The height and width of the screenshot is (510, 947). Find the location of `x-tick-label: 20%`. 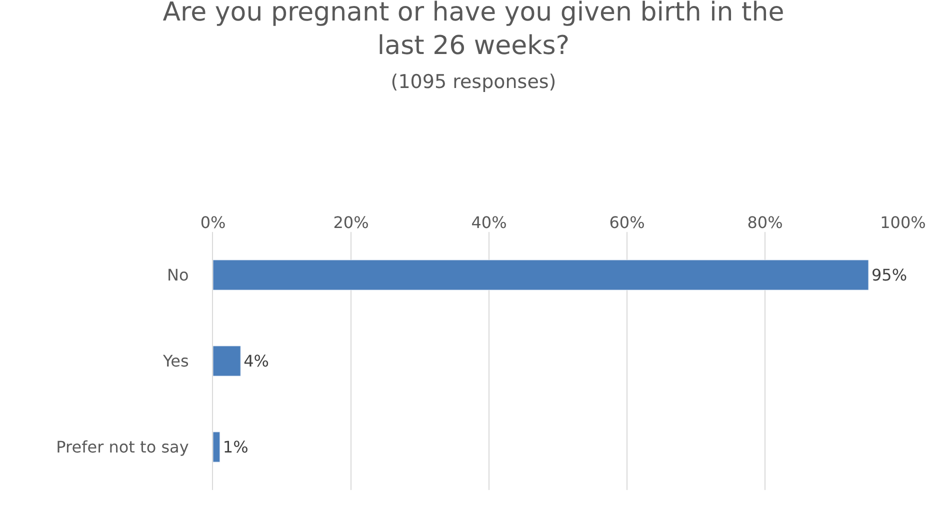

x-tick-label: 20% is located at coordinates (351, 222).